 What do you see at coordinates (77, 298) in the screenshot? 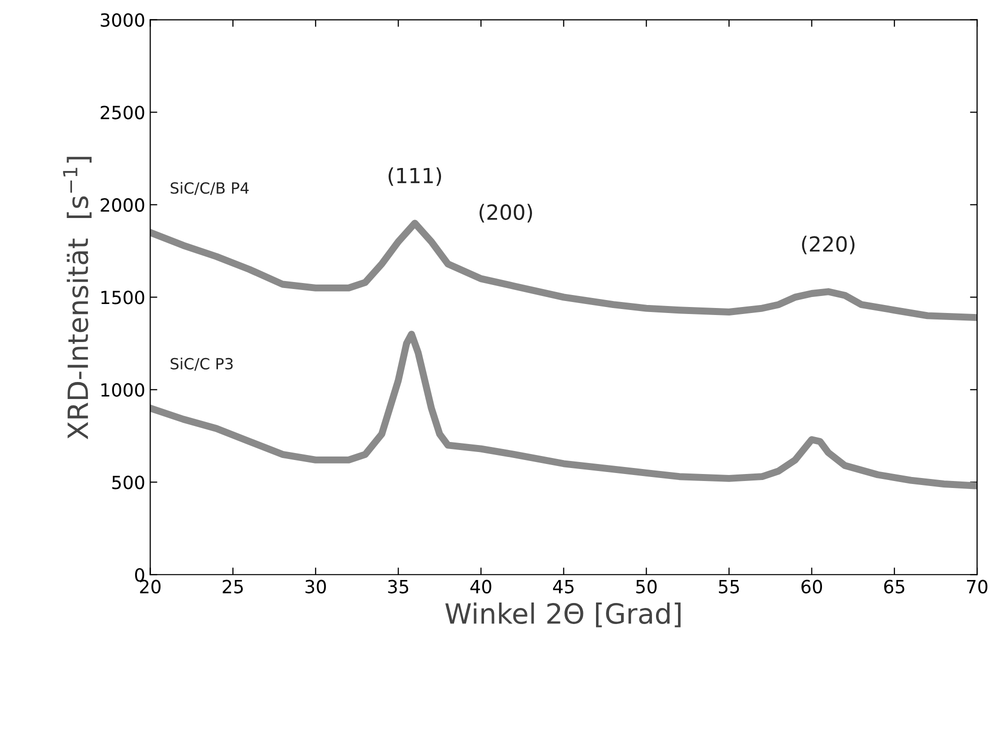
I see `y-axis-title: XRD-Intensität [s$^{−1}$]` at bounding box center [77, 298].